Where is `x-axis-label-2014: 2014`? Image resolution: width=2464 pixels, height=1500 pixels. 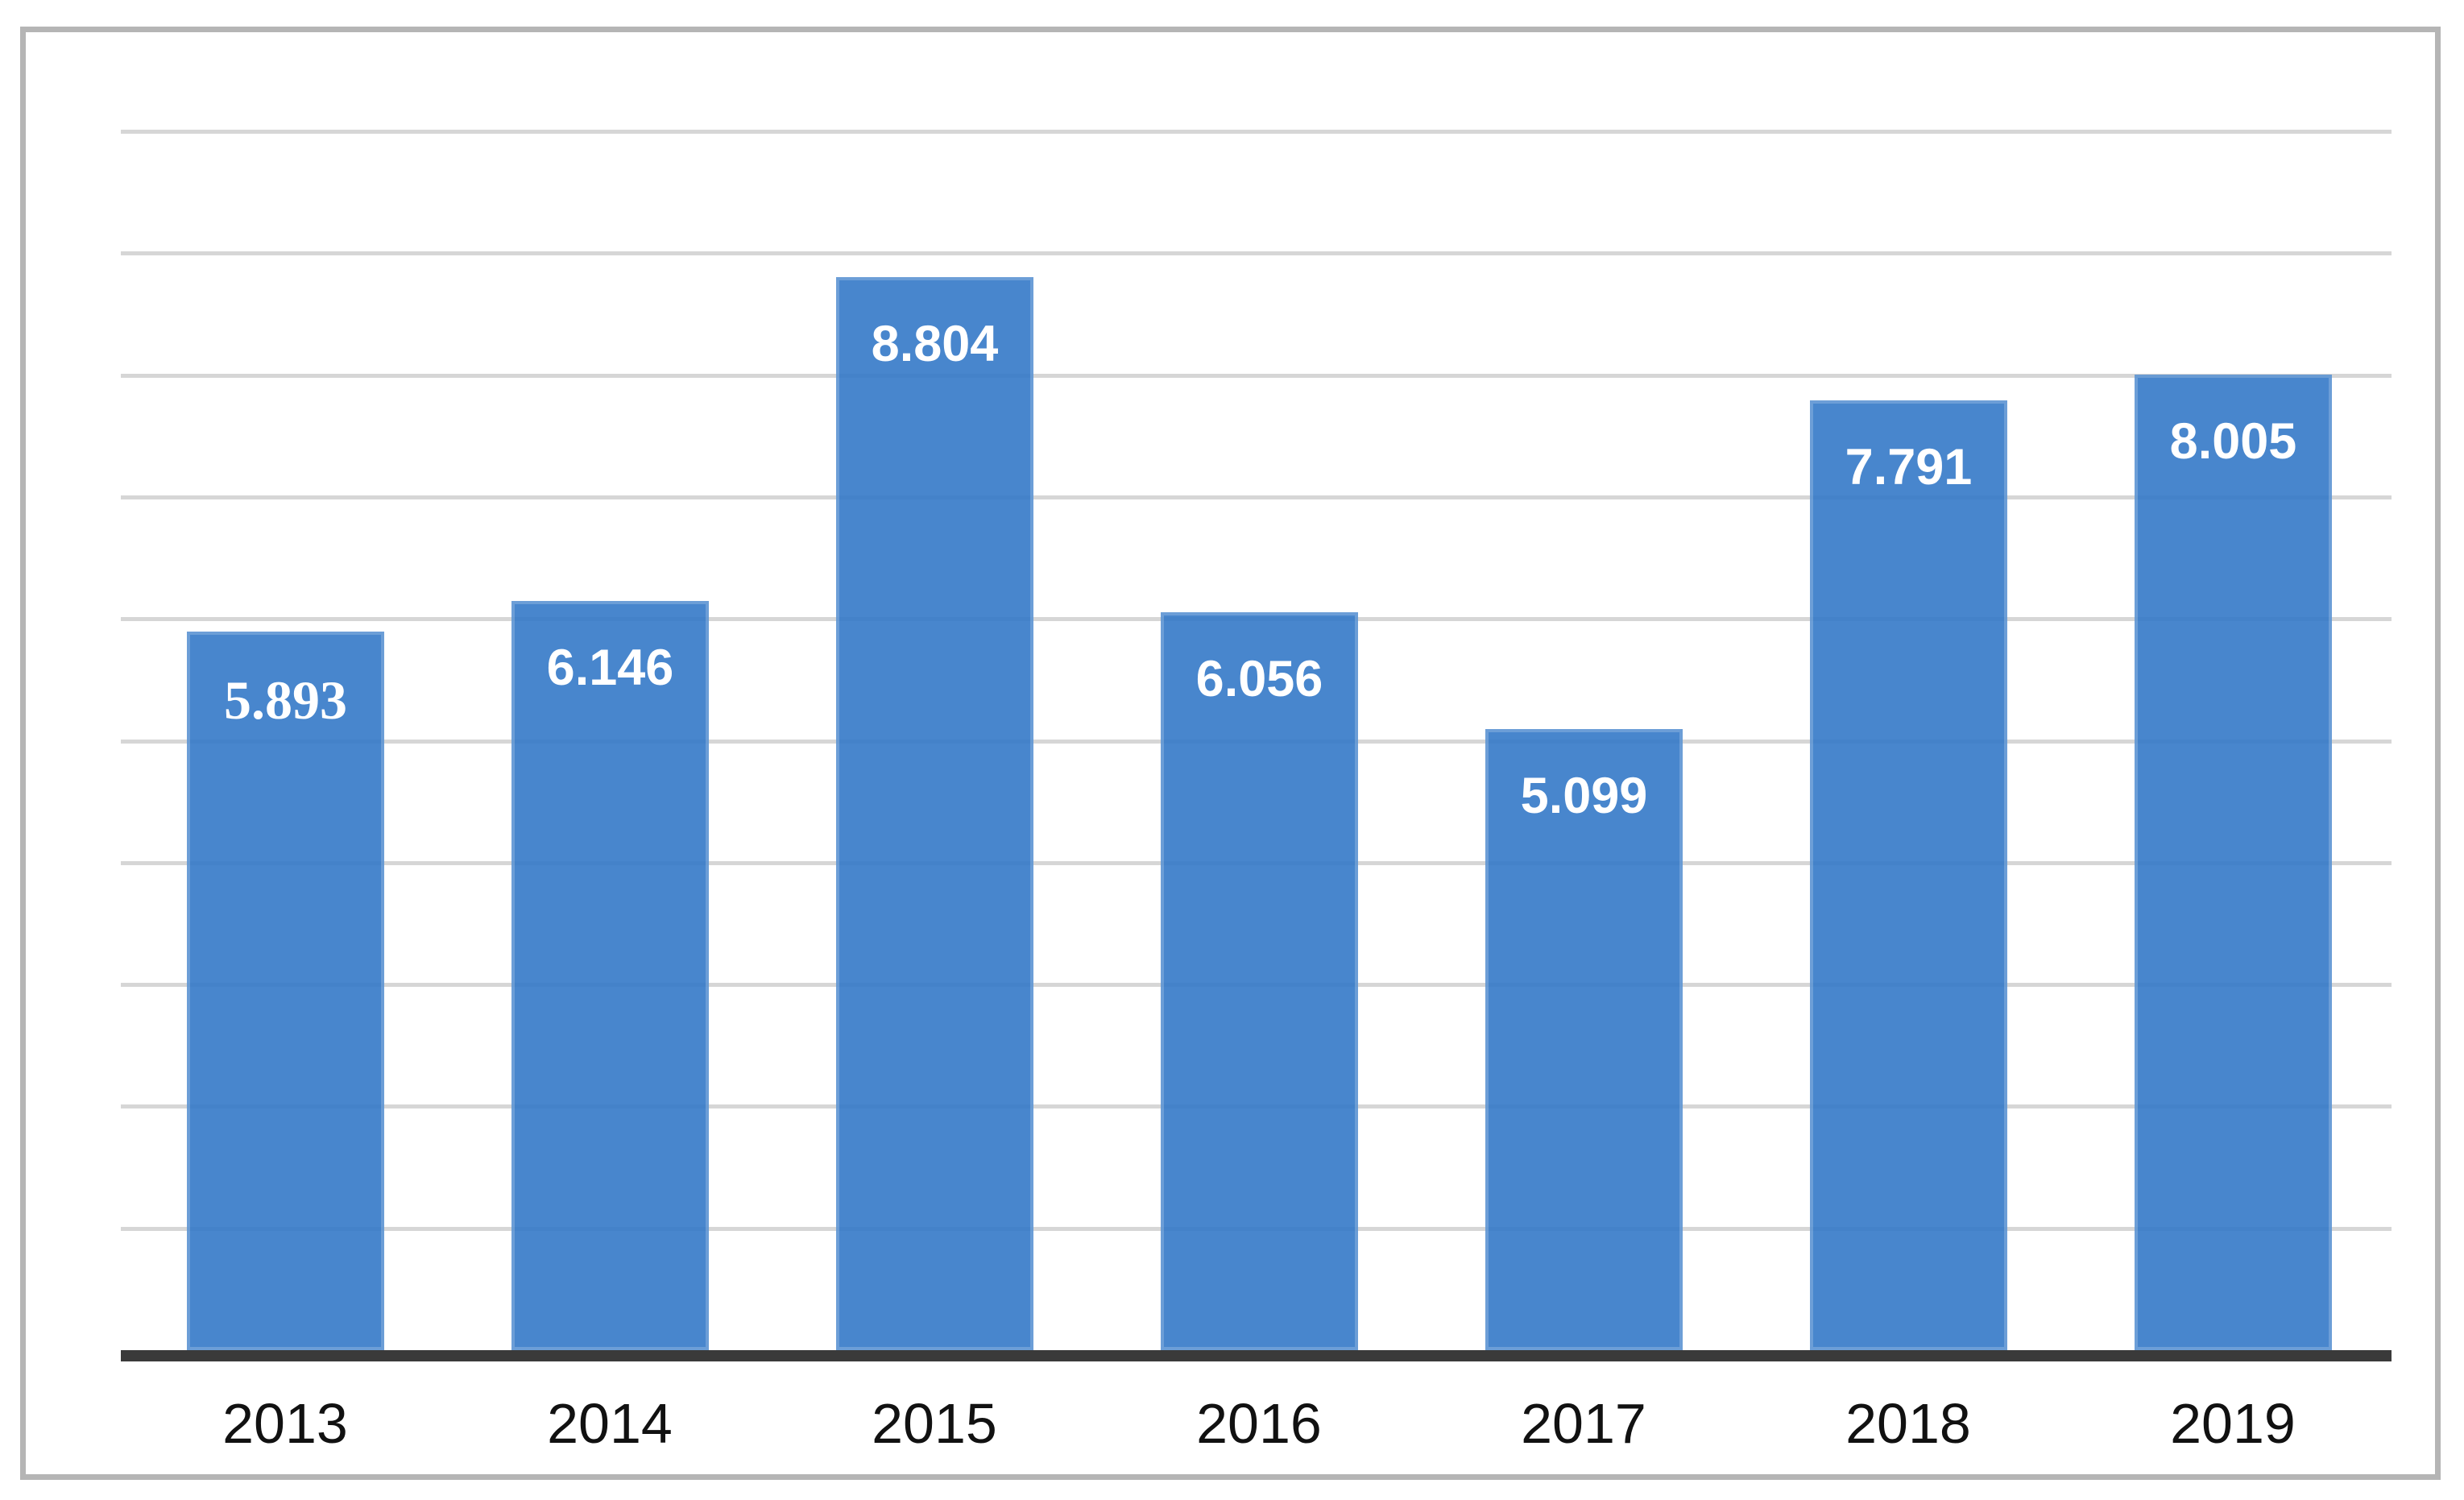
x-axis-label-2014: 2014 is located at coordinates (610, 1423).